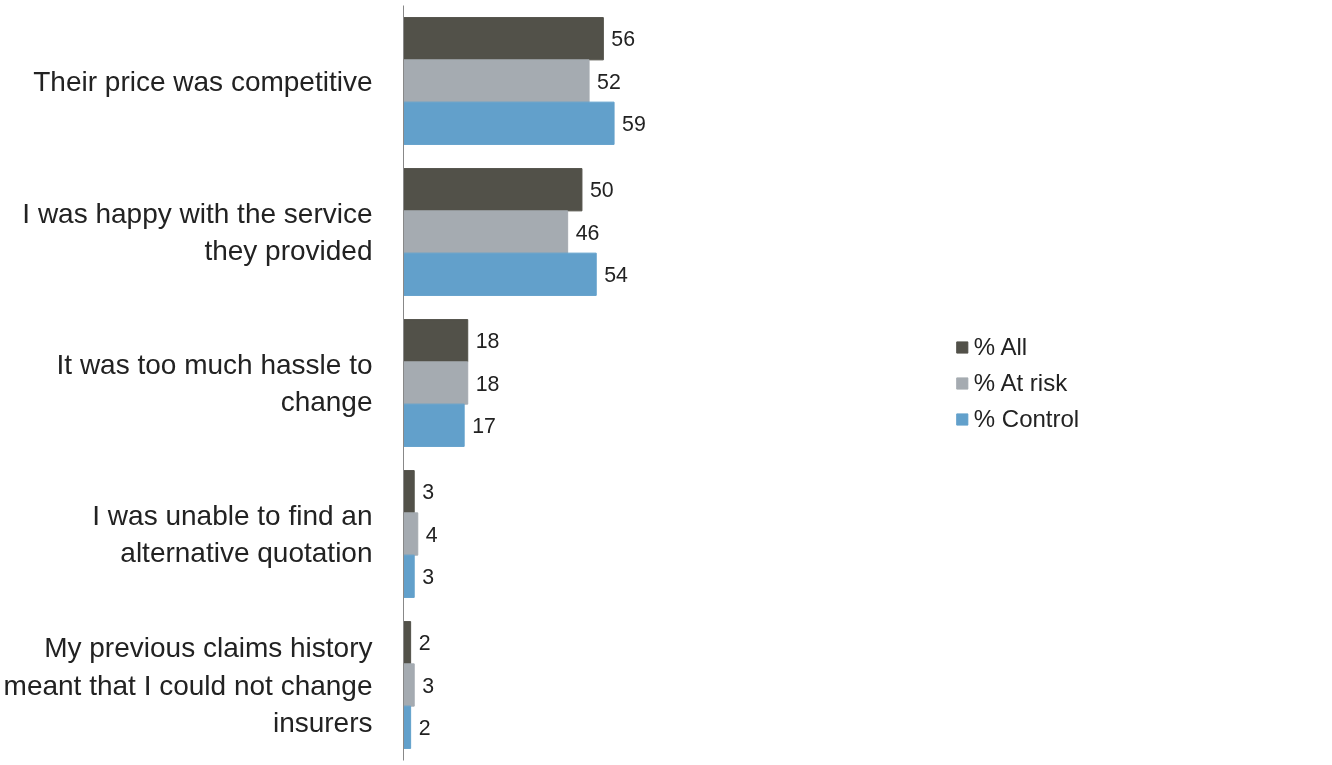 This screenshot has width=1332, height=765. I want to click on data-label: 46, so click(587, 232).